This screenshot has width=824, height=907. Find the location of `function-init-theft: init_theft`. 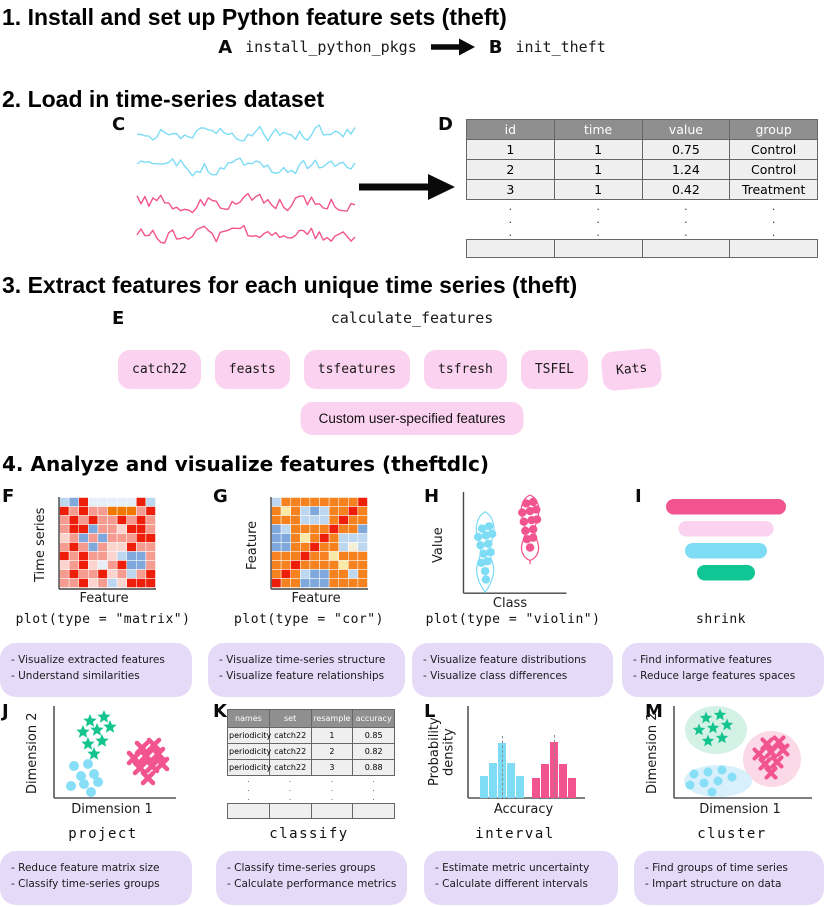

function-init-theft: init_theft is located at coordinates (560, 47).